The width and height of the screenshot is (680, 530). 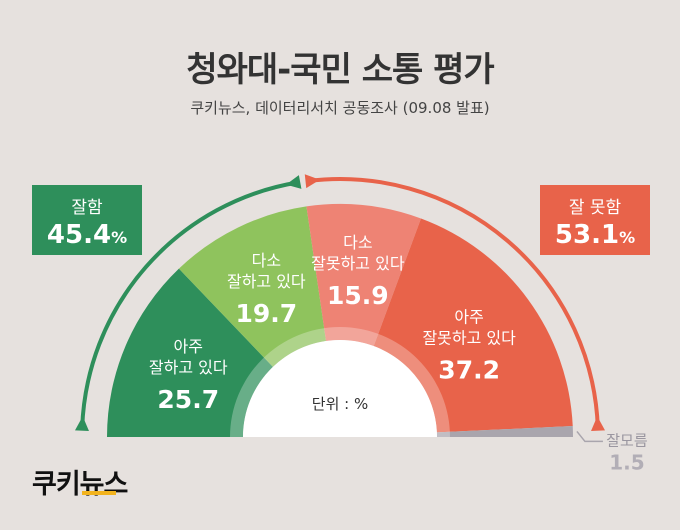 What do you see at coordinates (87, 235) in the screenshot?
I see `good-total-value: 45.4%` at bounding box center [87, 235].